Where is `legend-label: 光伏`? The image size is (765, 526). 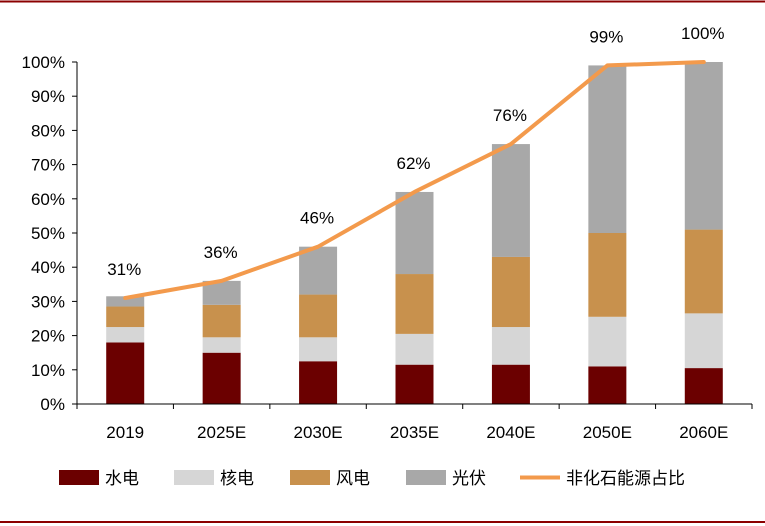 legend-label: 光伏 is located at coordinates (469, 479).